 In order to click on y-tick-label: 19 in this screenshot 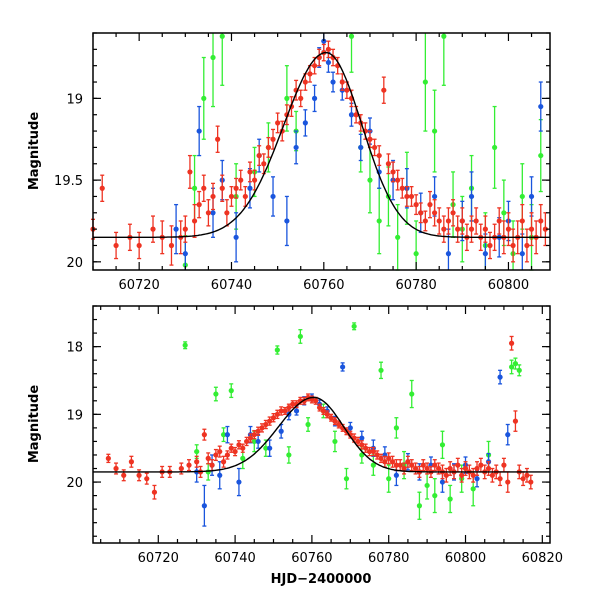, I will do `click(74, 415)`.